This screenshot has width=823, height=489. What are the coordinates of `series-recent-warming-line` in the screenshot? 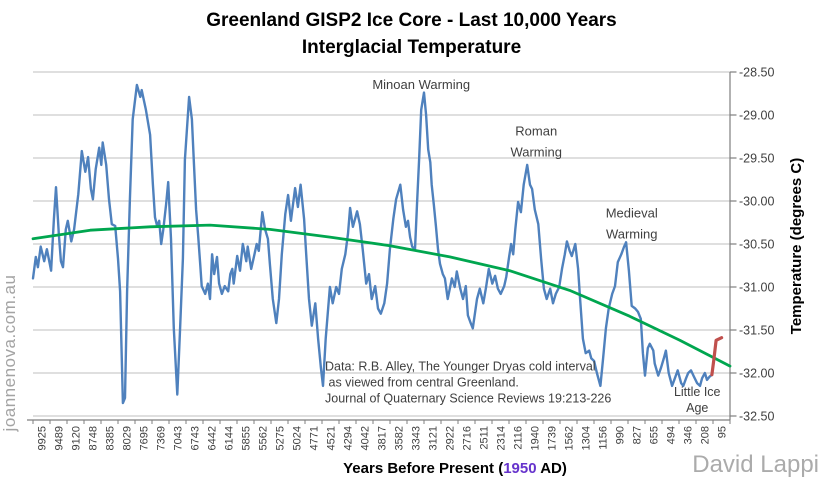 It's located at (717, 356).